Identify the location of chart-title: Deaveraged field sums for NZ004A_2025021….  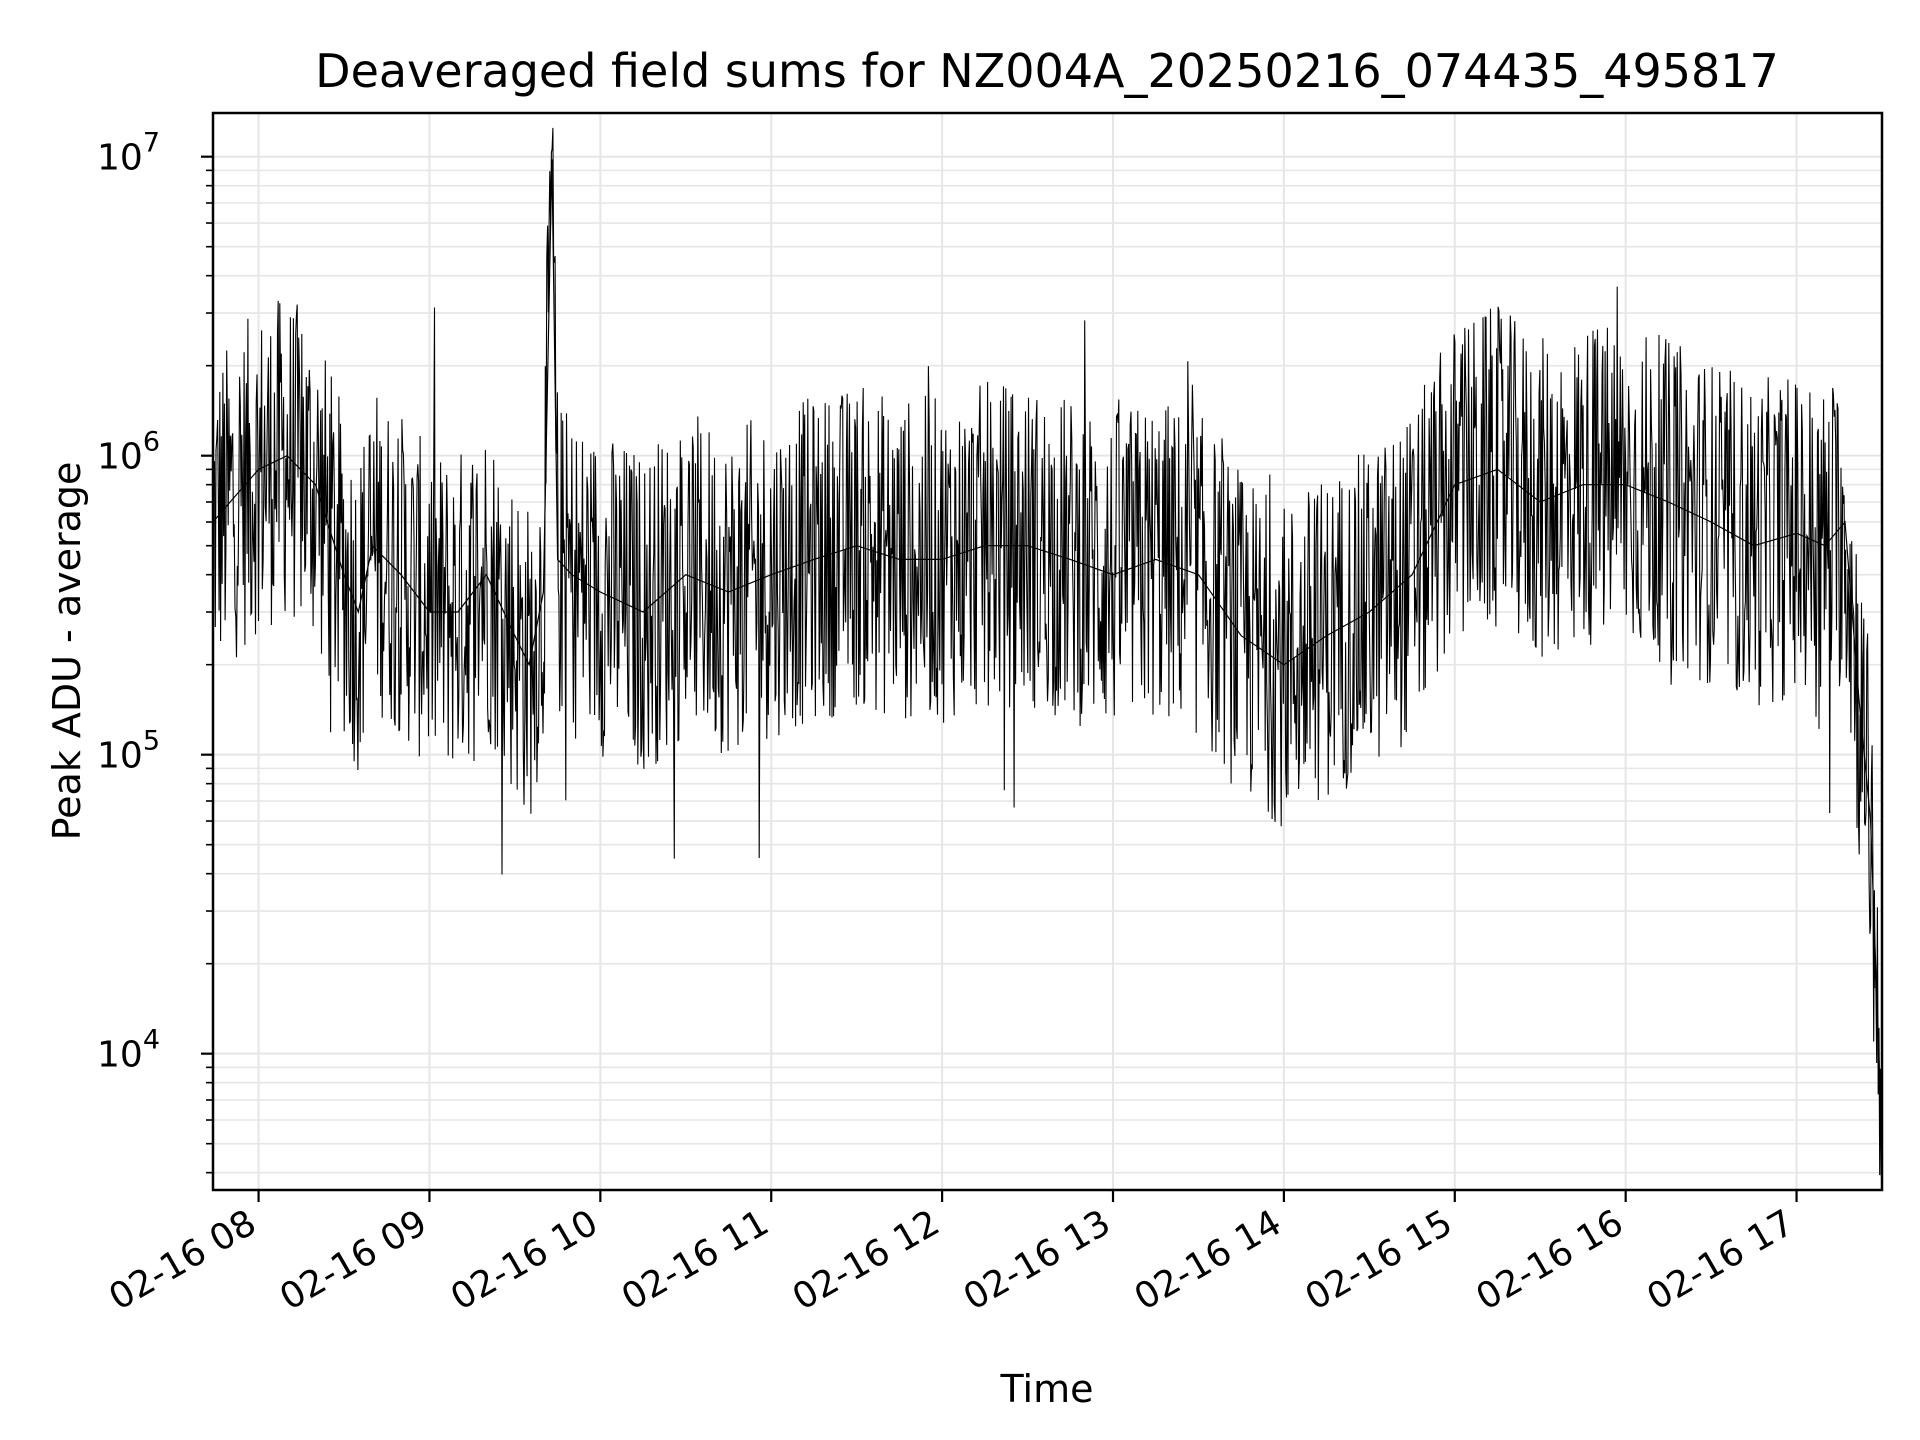
(1047, 71).